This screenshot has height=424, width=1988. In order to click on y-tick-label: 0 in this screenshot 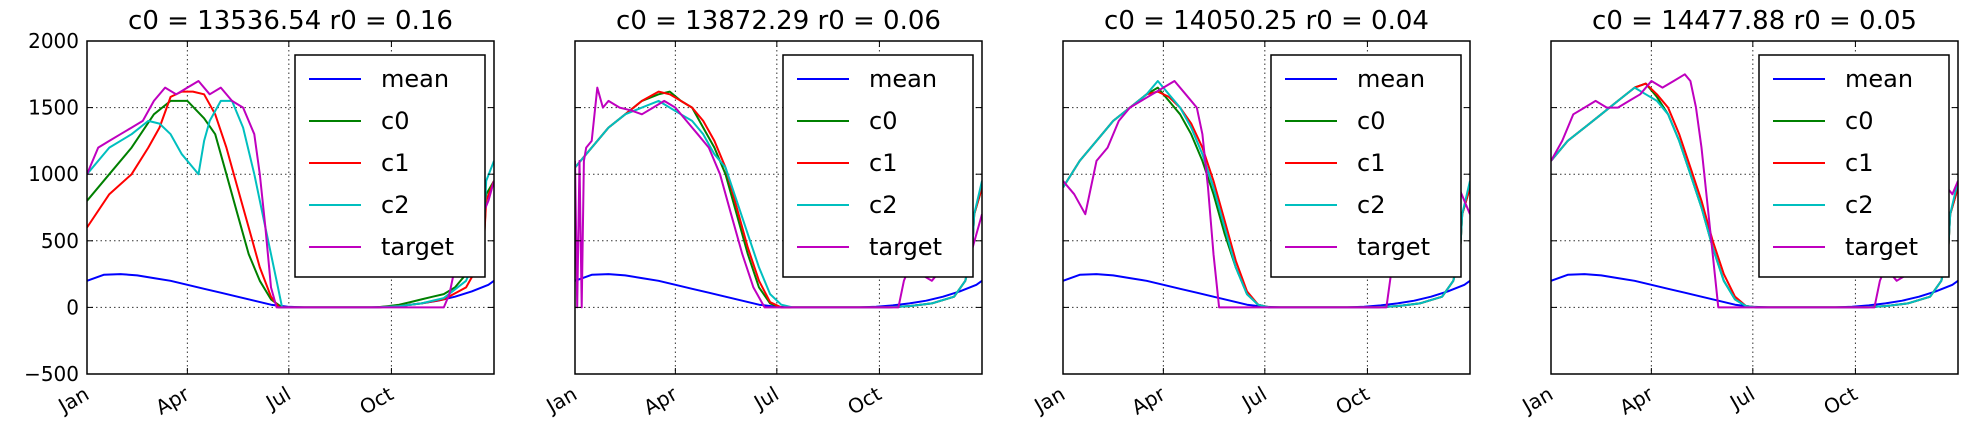, I will do `click(72, 307)`.